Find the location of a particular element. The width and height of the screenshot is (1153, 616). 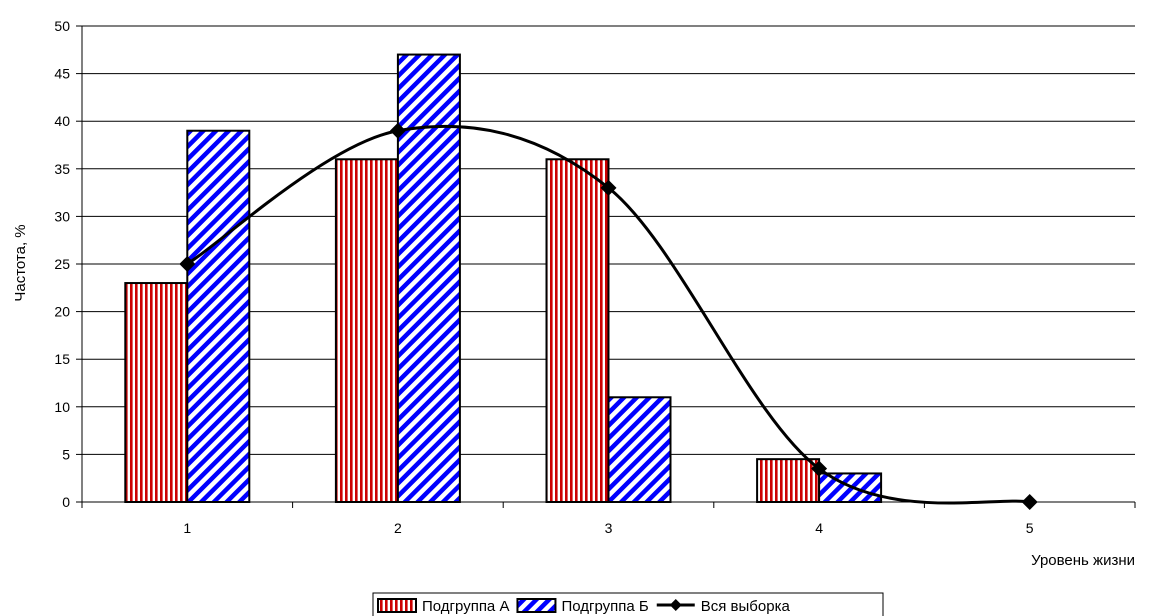

x-tick-label: 3 is located at coordinates (609, 528).